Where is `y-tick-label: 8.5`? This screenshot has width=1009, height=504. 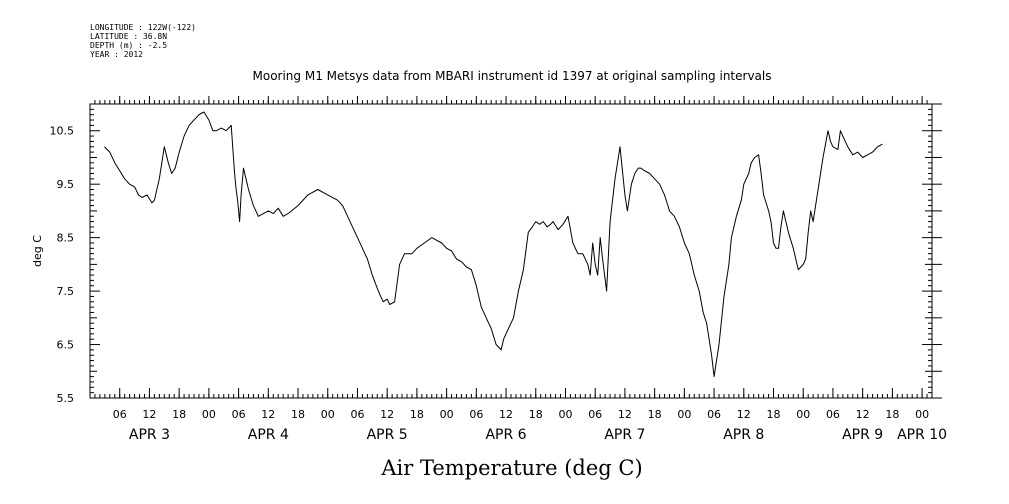 y-tick-label: 8.5 is located at coordinates (66, 238).